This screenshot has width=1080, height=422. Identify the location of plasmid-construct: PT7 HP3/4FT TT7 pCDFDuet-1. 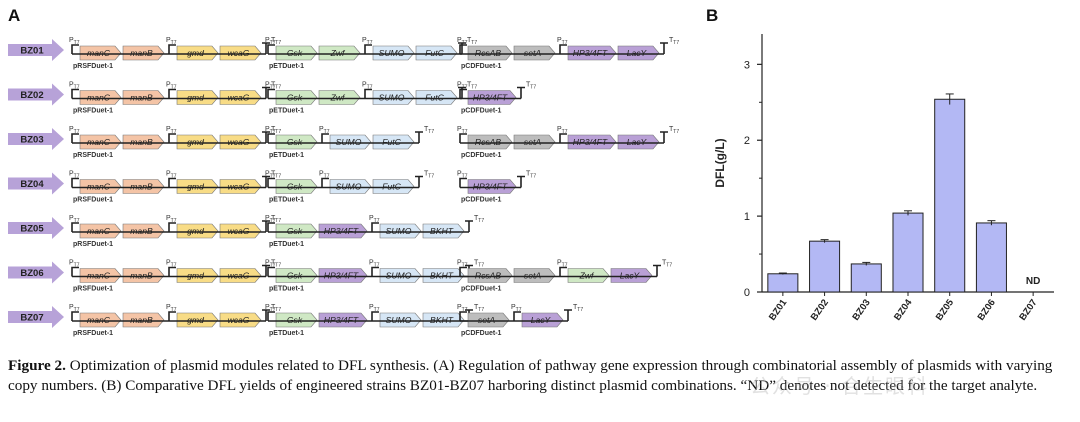
(496, 98).